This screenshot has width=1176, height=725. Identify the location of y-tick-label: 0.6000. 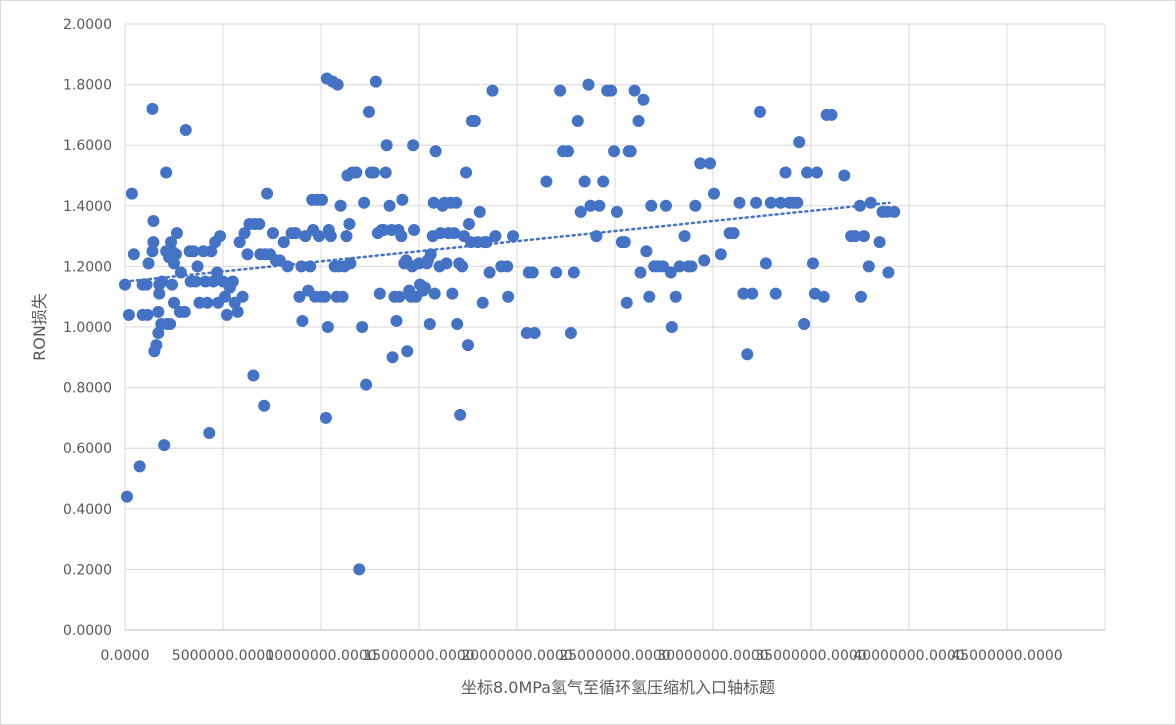
(87, 449).